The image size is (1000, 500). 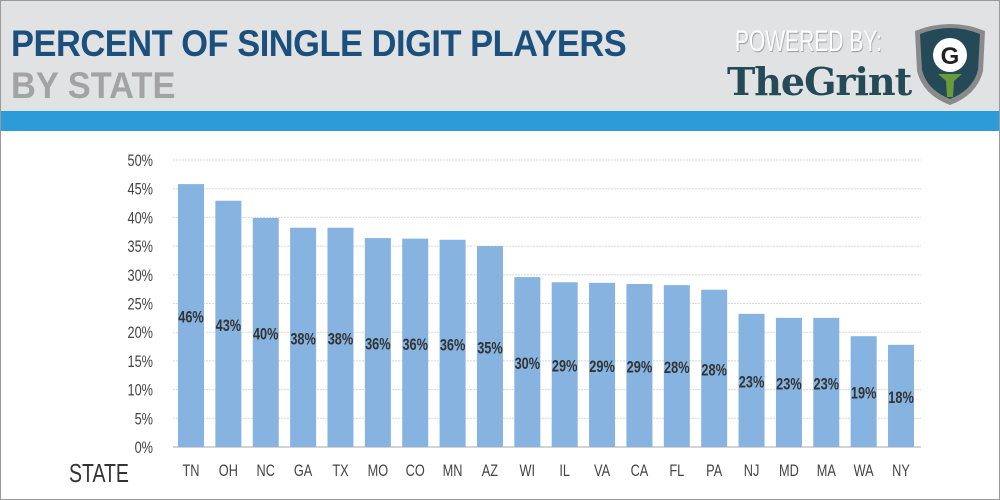 I want to click on bar-mo, so click(x=377, y=342).